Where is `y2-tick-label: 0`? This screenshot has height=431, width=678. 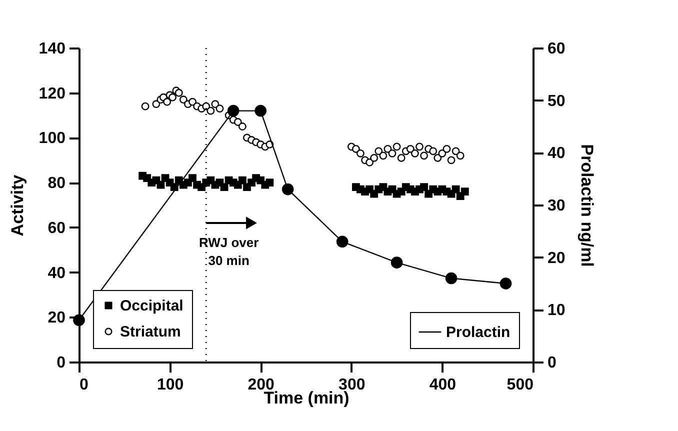 y2-tick-label: 0 is located at coordinates (552, 363).